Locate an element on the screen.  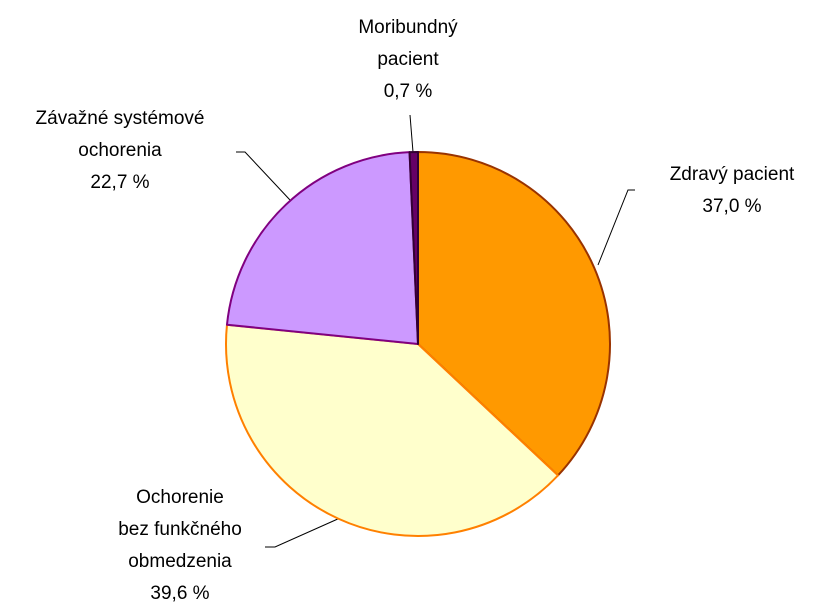
category-label: Moribundný pacient is located at coordinates (408, 43).